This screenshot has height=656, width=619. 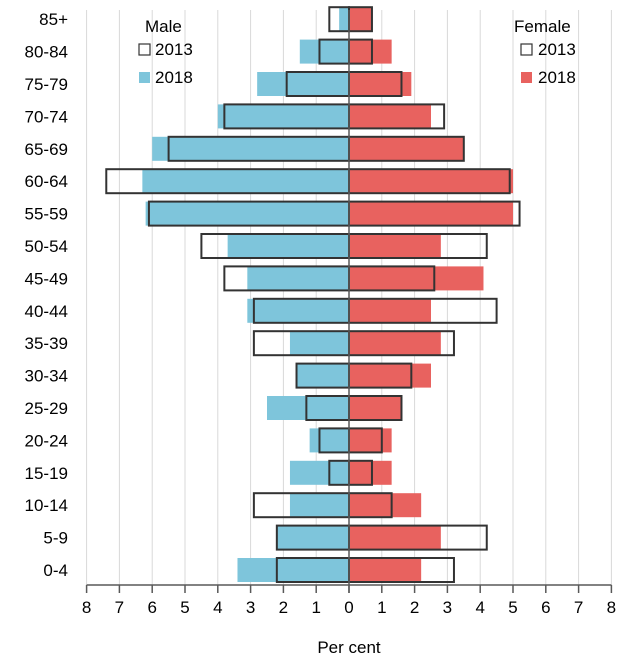 I want to click on category-label: 75-79, so click(x=46, y=84).